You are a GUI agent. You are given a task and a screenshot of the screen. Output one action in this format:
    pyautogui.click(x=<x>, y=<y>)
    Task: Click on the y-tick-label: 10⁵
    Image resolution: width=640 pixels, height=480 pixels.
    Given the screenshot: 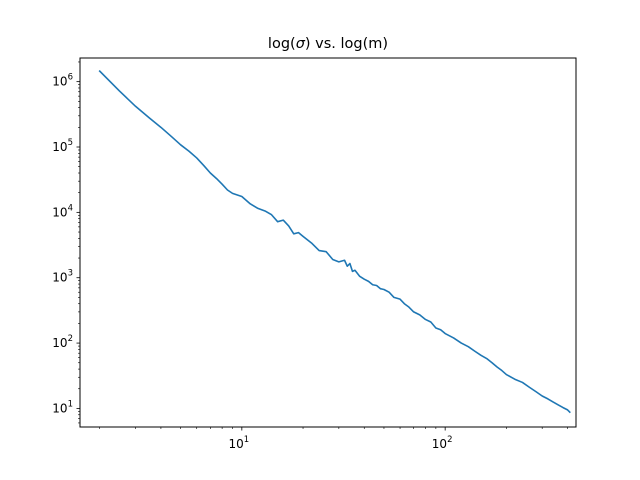 What is the action you would take?
    pyautogui.click(x=62, y=146)
    